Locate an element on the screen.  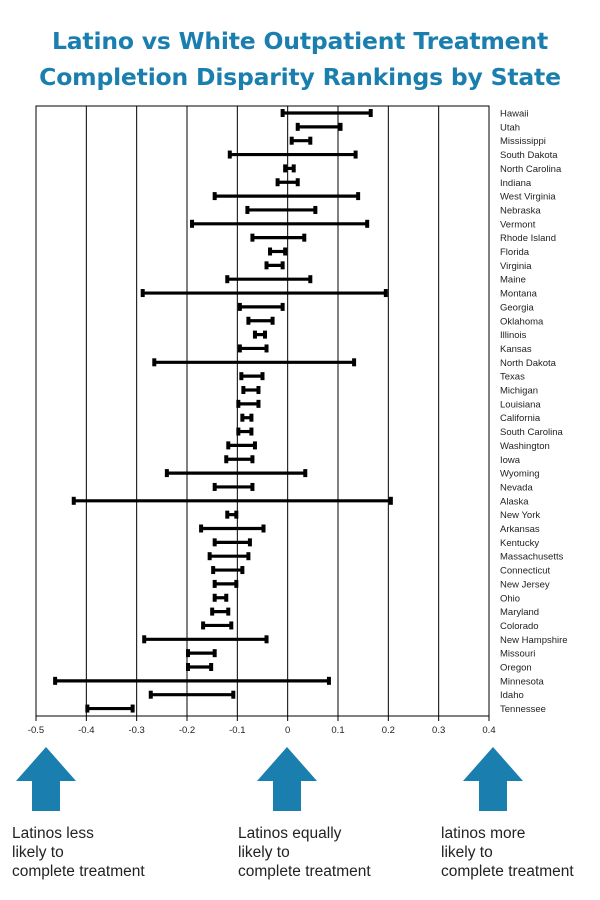
state-label: Louisiana is located at coordinates (520, 404).